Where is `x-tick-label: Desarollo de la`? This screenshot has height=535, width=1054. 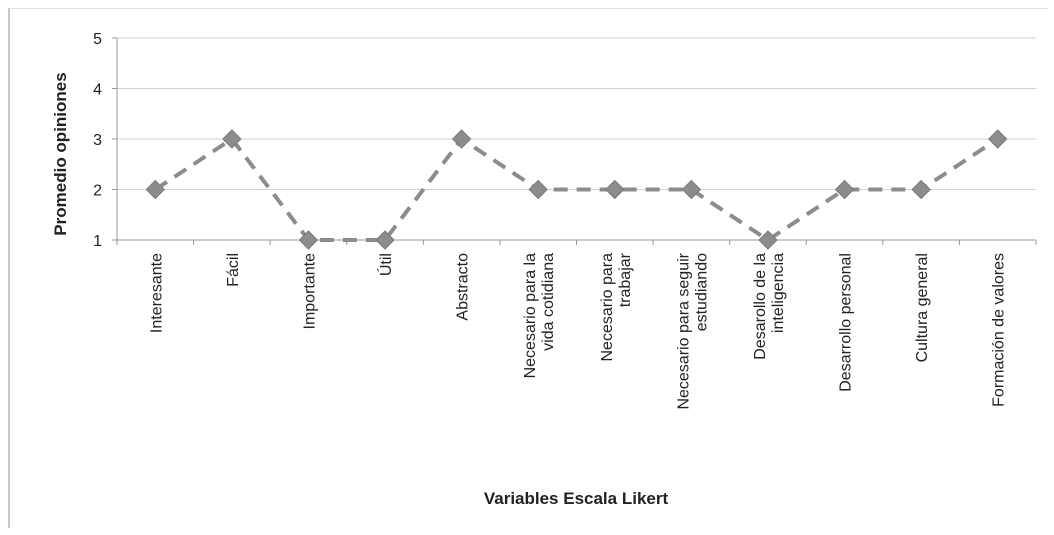
x-tick-label: Desarollo de la is located at coordinates (760, 306).